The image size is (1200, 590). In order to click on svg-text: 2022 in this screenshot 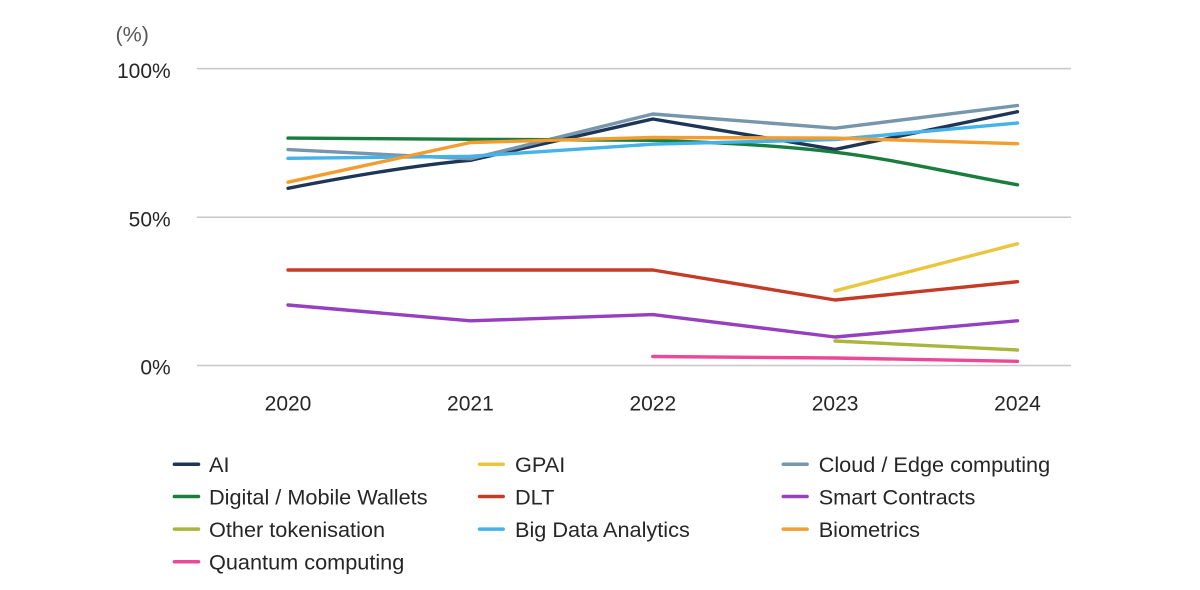, I will do `click(652, 403)`.